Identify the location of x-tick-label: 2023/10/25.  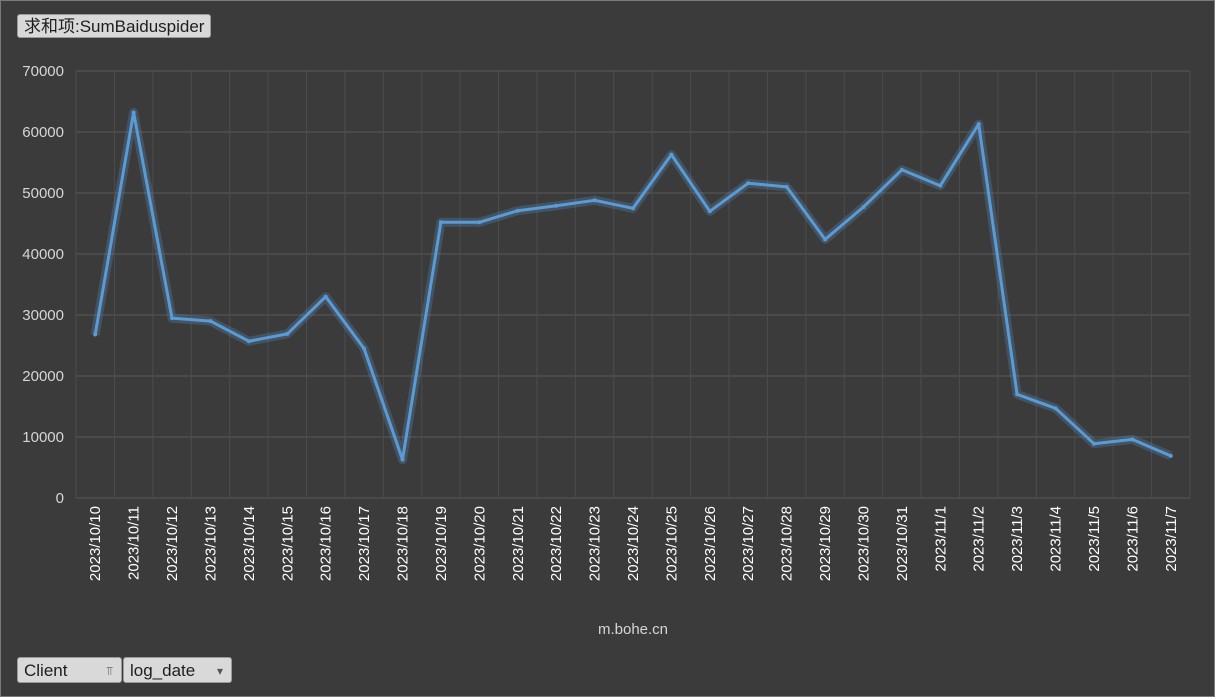
(671, 543).